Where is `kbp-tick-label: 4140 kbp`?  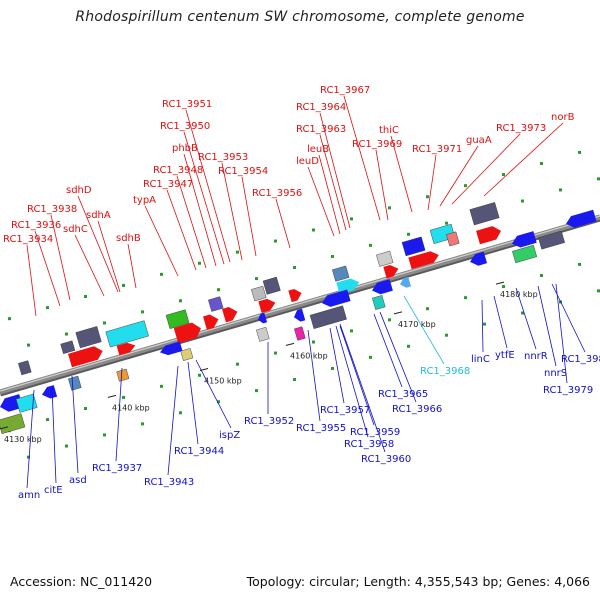
kbp-tick-label: 4140 kbp is located at coordinates (131, 407).